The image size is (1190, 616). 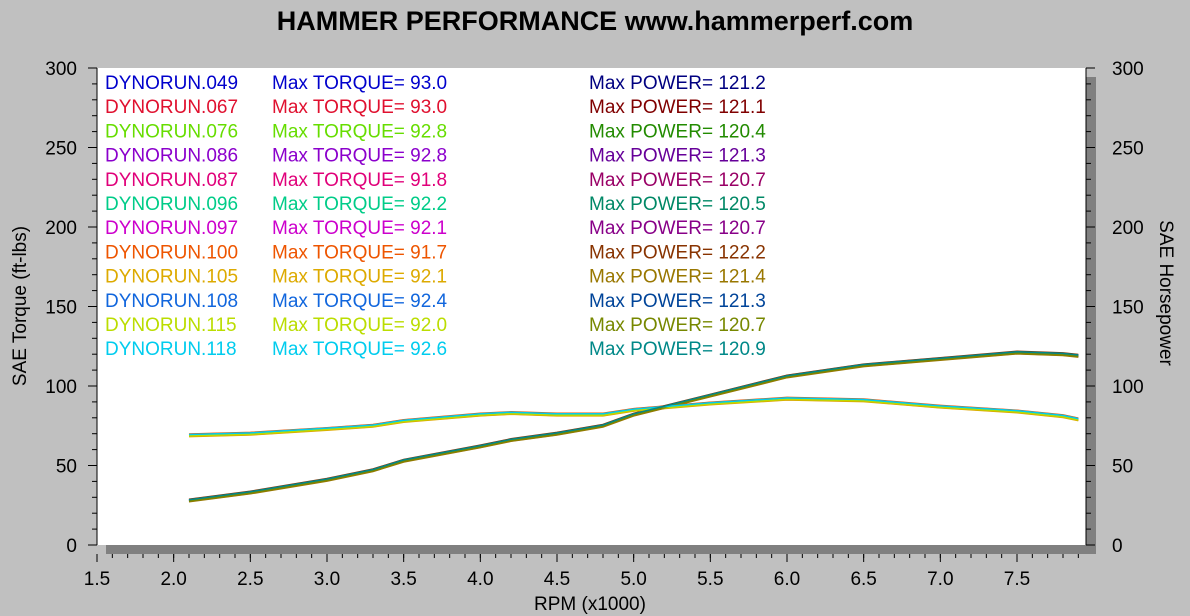 I want to click on x-tick-label: 7.5, so click(x=1017, y=579).